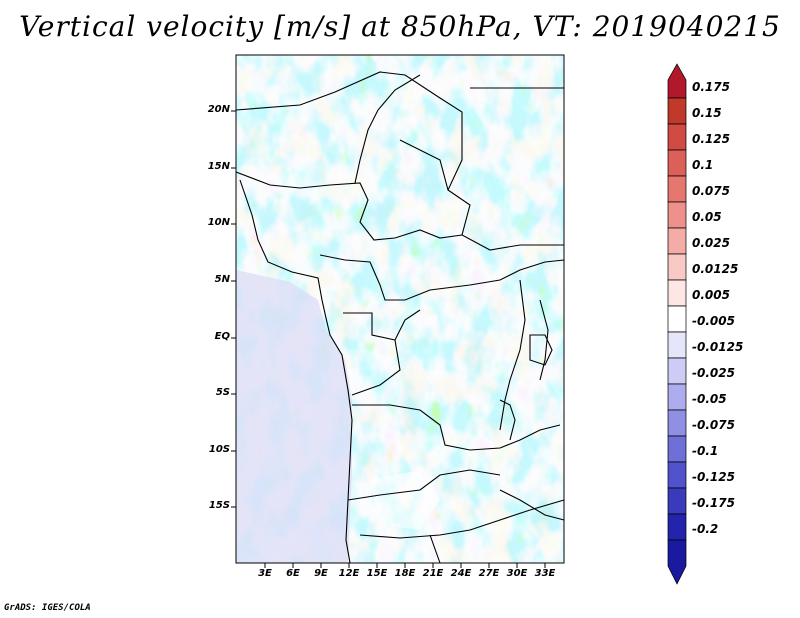 This screenshot has height=618, width=800. What do you see at coordinates (294, 416) in the screenshot?
I see `atlantic-ocean-field` at bounding box center [294, 416].